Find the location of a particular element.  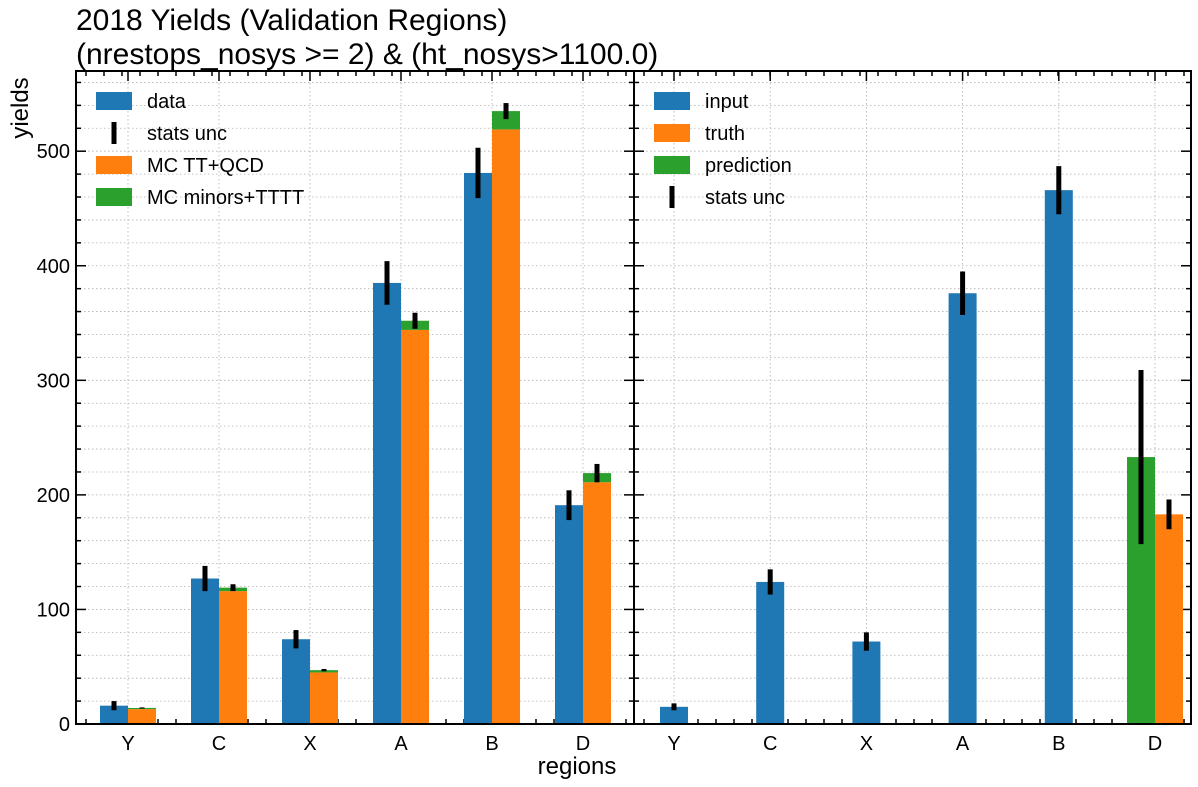

bar-mc-ttqcd-X is located at coordinates (324, 698).